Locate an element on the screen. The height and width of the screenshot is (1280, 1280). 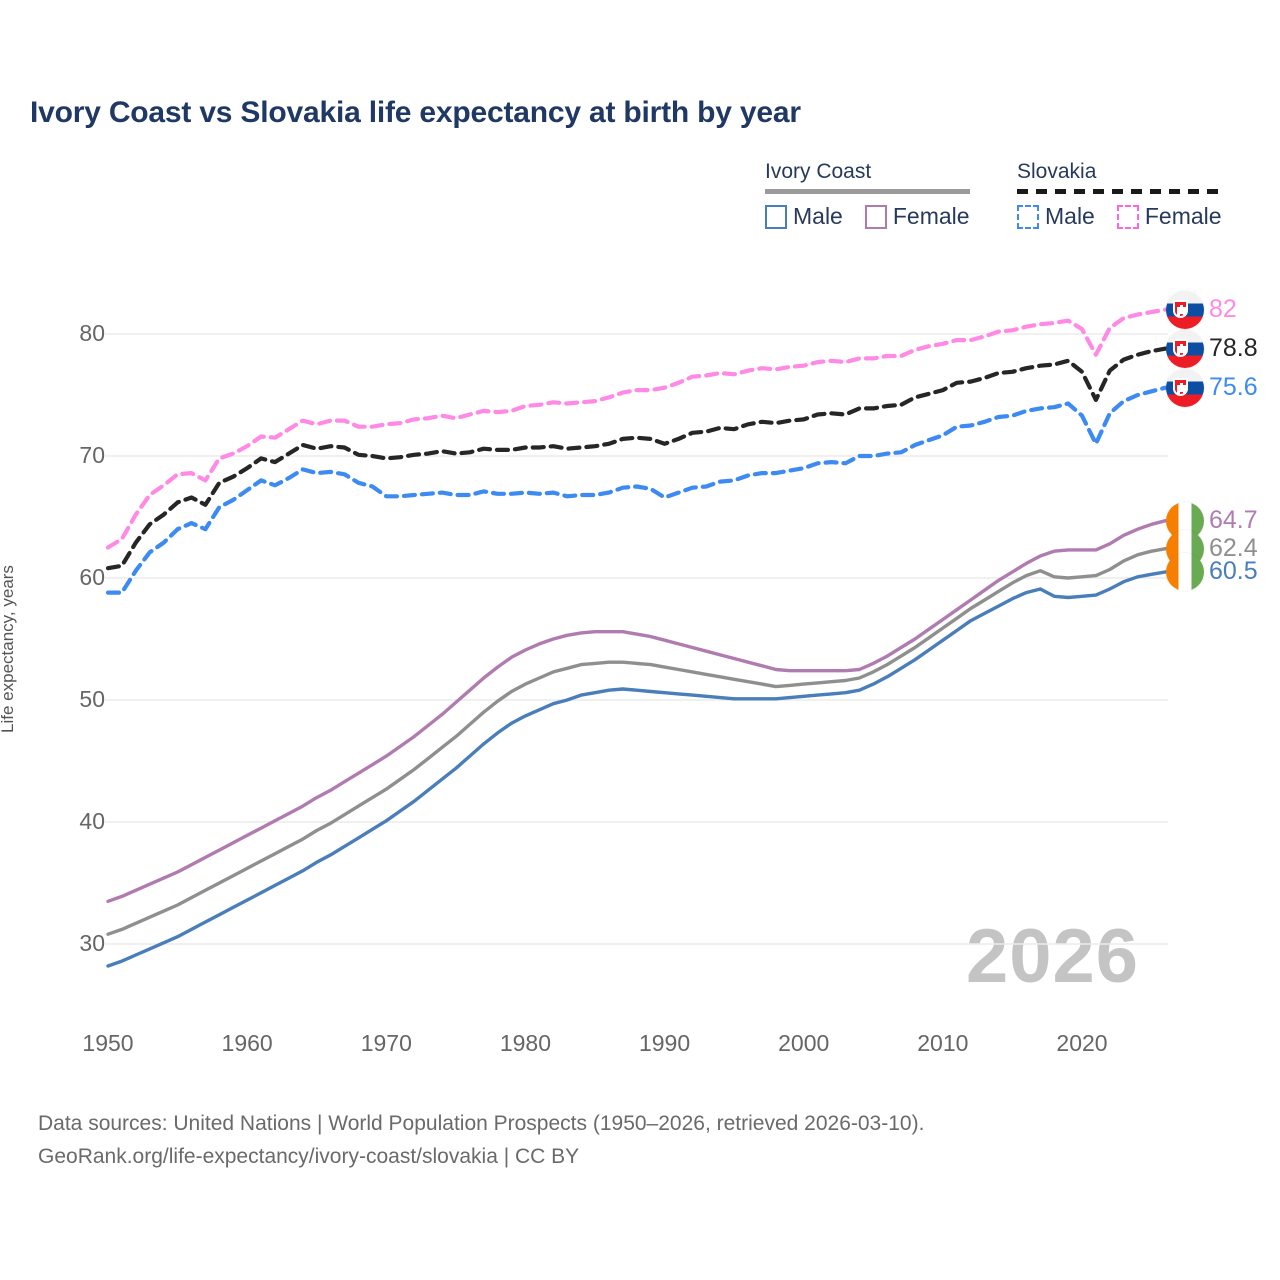
x-axis-tick-1960: 1960 is located at coordinates (247, 1043).